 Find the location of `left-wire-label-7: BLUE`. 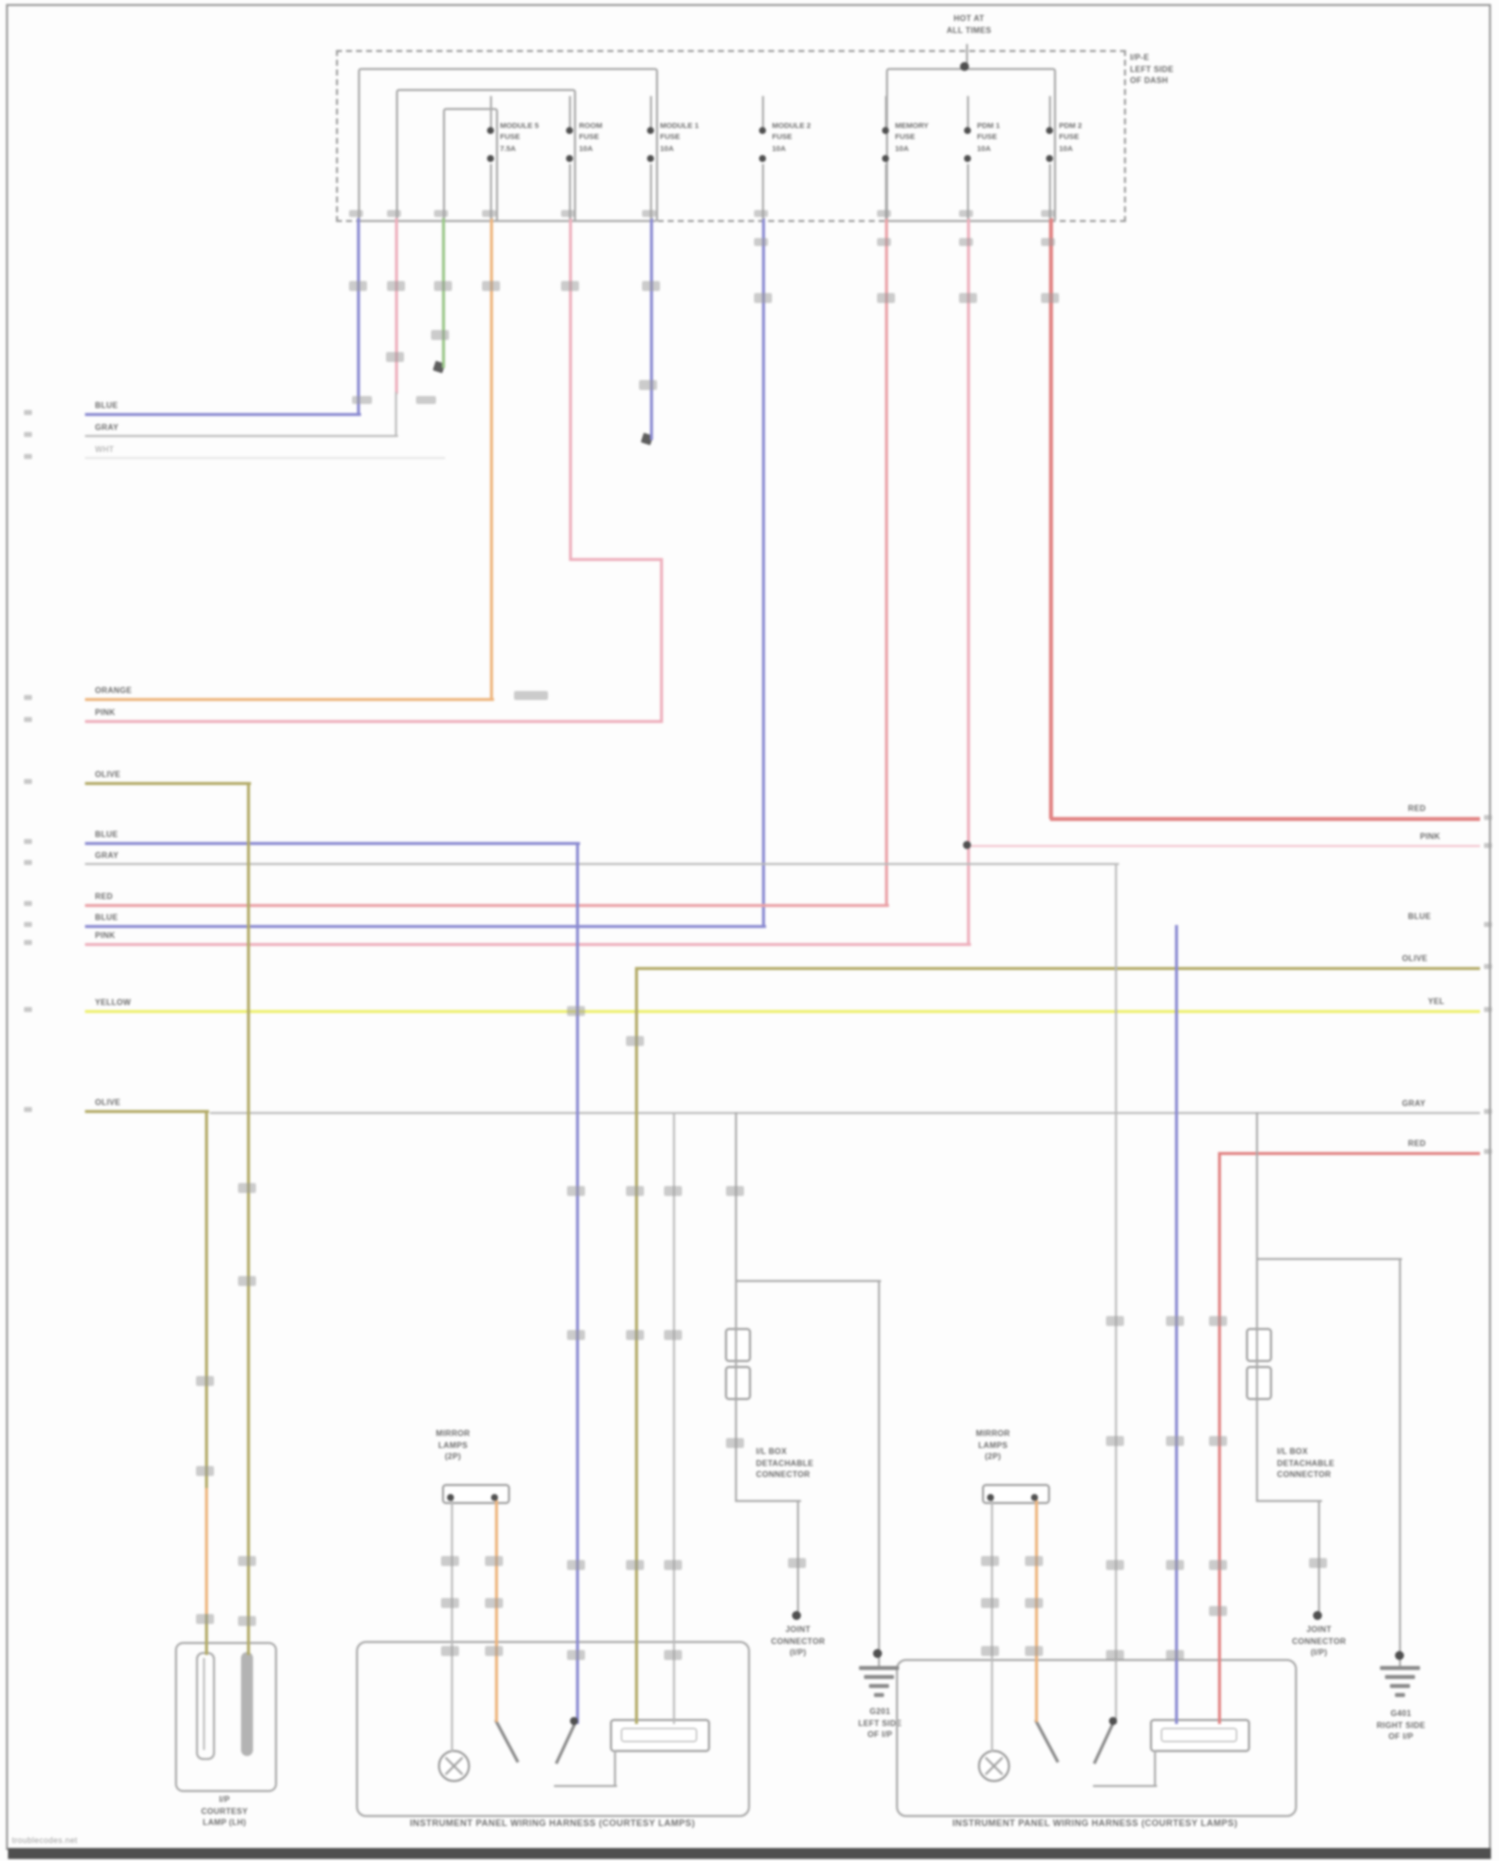

left-wire-label-7: BLUE is located at coordinates (106, 834).